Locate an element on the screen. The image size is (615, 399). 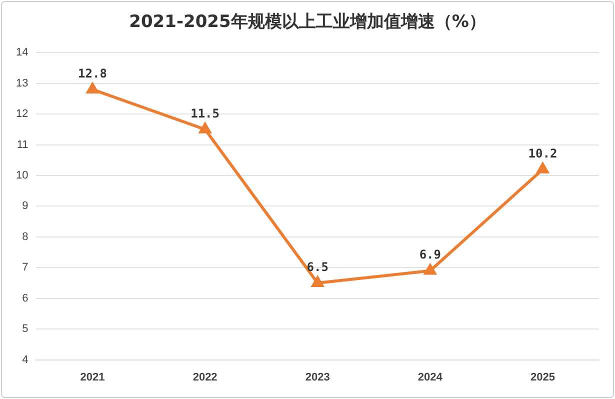
y-tick-label: 4 is located at coordinates (25, 360).